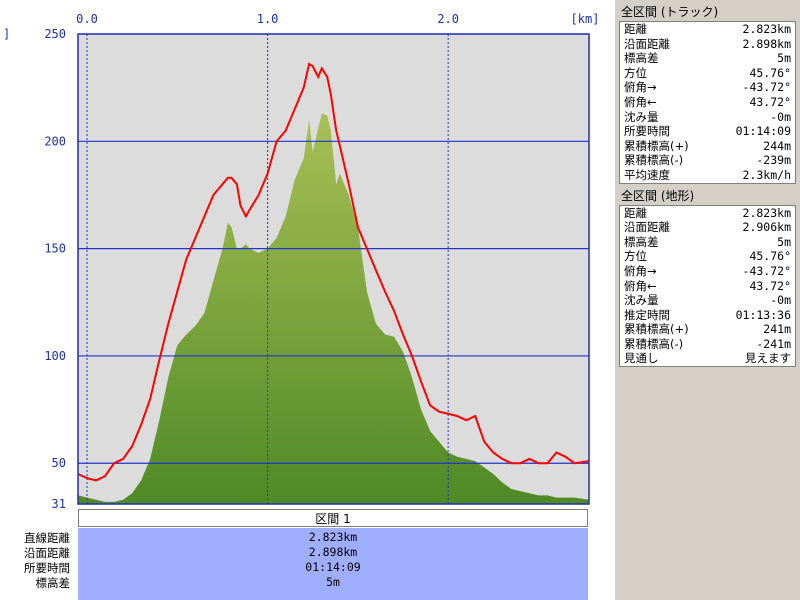 The width and height of the screenshot is (800, 600). I want to click on segment-values: 2.823km 2.898km 01:14:09 5m, so click(333, 564).